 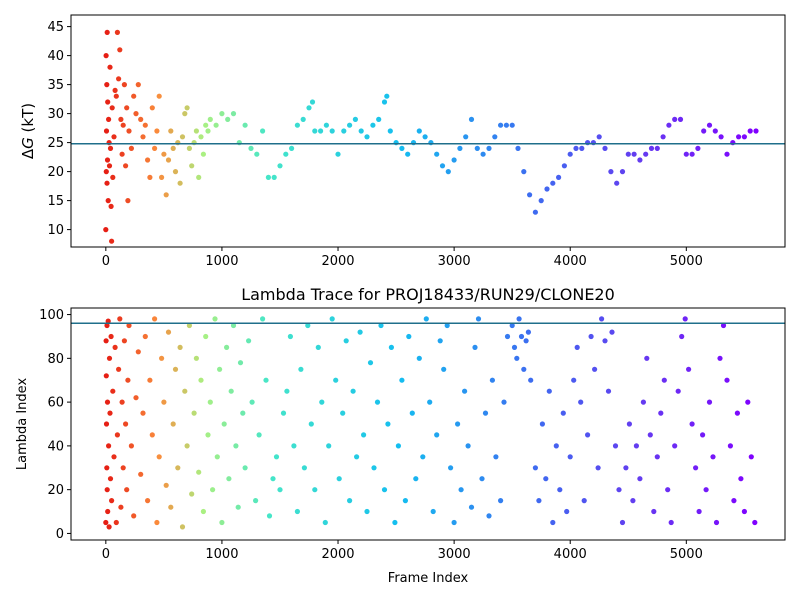 What do you see at coordinates (55, 446) in the screenshot?
I see `y-tick-label: 40` at bounding box center [55, 446].